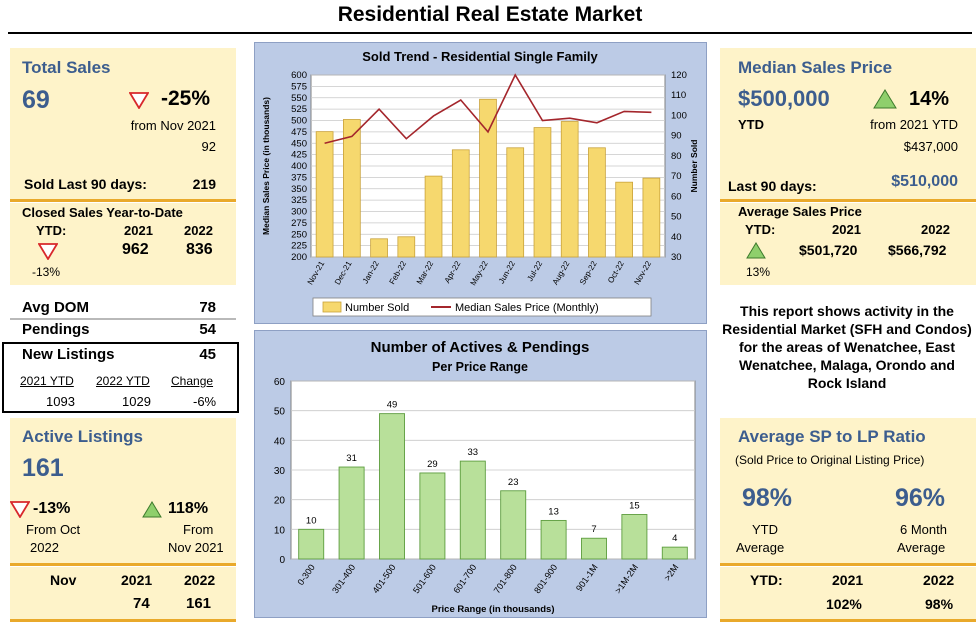 This screenshot has width=980, height=629. Describe the element at coordinates (505, 578) in the screenshot. I see `x-tick-label: 701-800` at that location.